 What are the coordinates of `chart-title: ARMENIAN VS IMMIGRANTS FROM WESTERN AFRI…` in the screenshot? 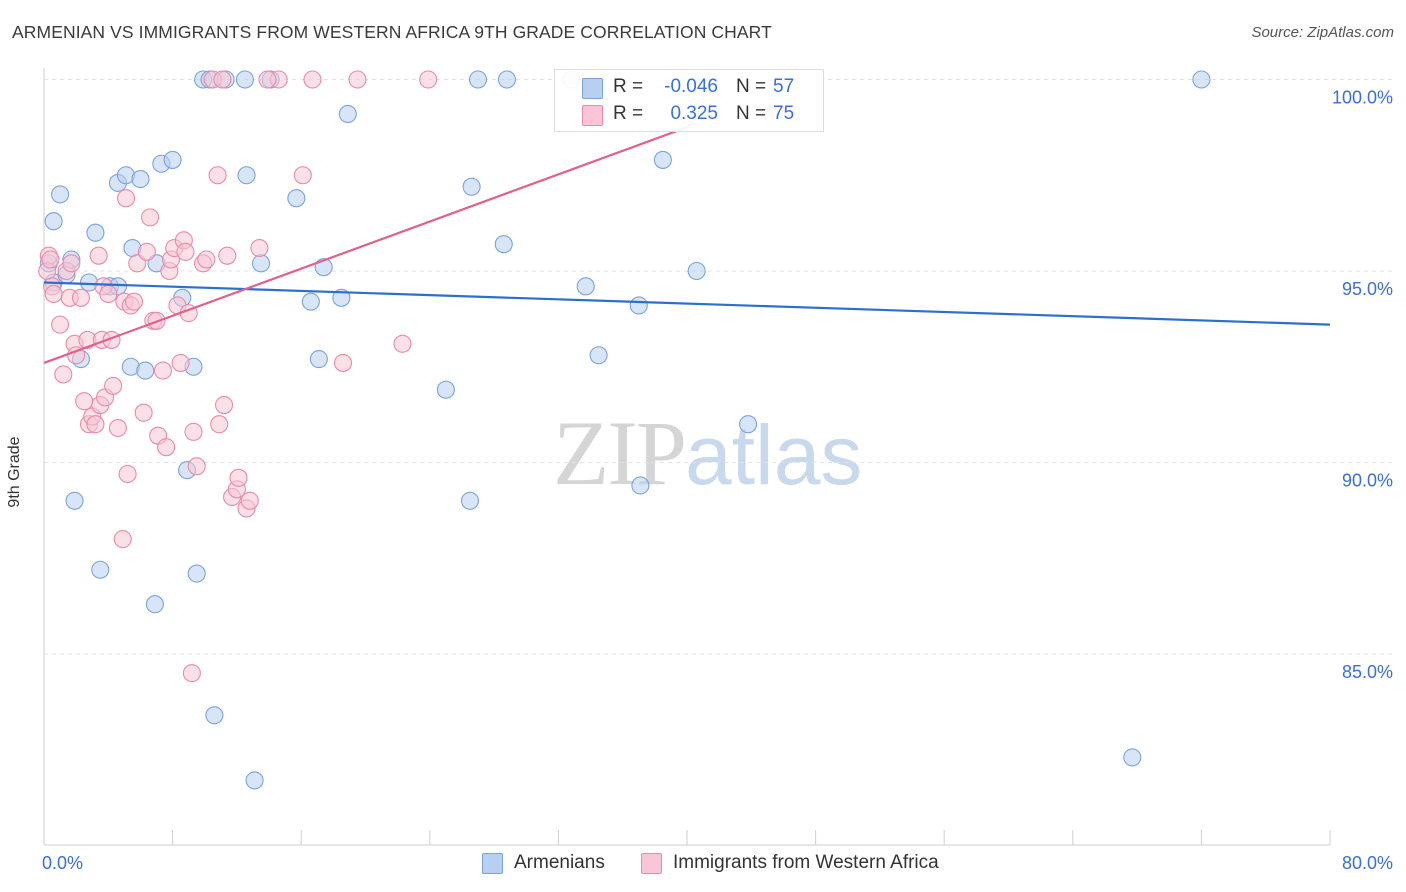 It's located at (392, 32).